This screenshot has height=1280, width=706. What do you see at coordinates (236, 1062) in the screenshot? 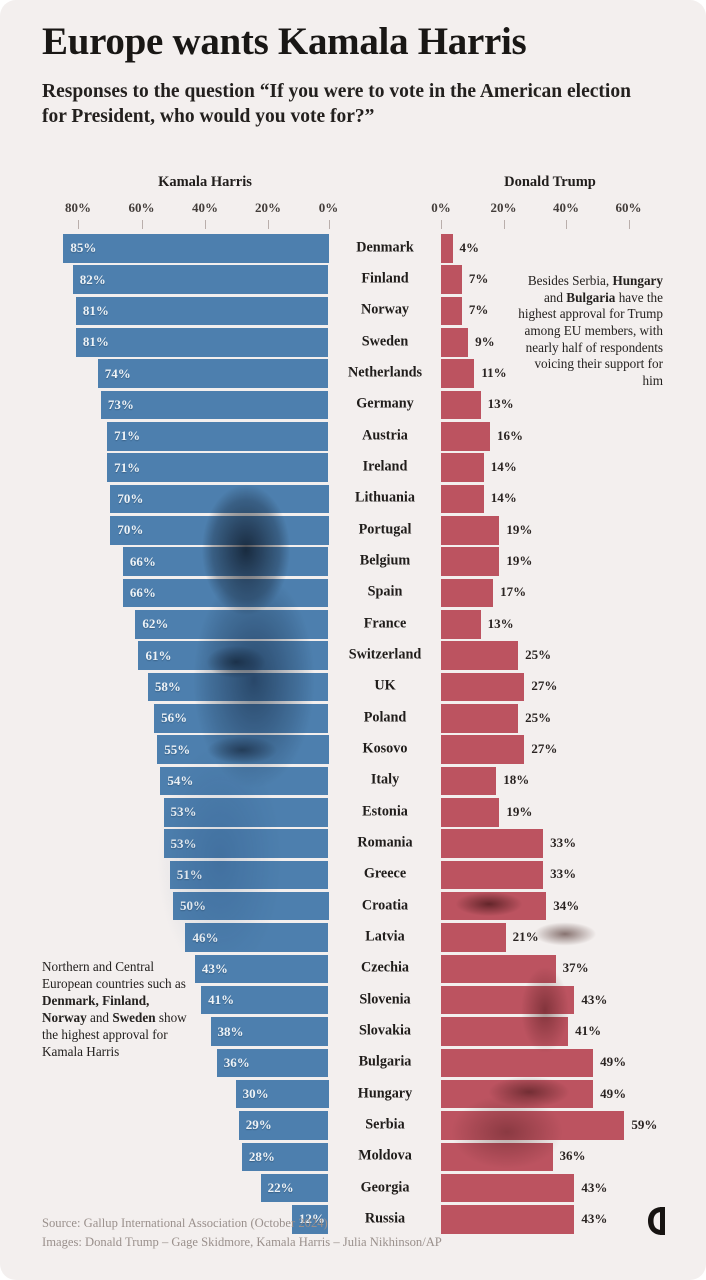
I see `harris-bar-value: 36%` at bounding box center [236, 1062].